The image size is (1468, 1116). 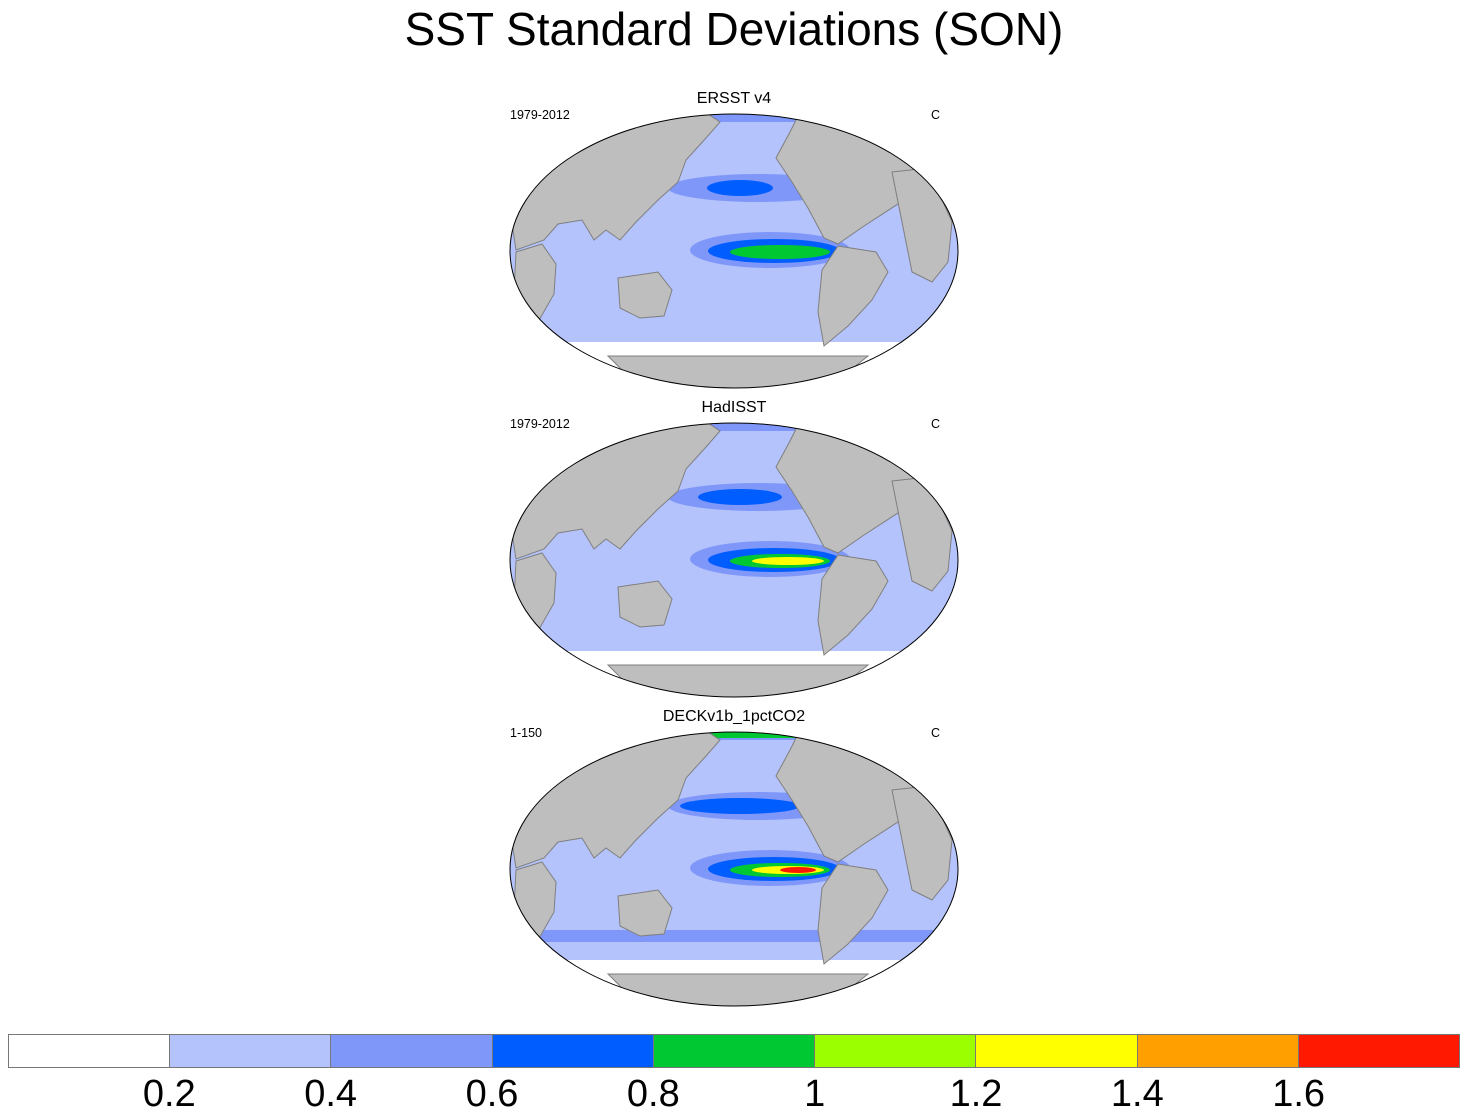 I want to click on map-panel-deck: DECKv1b_1pctCO2 1-150 C, so click(x=734, y=862).